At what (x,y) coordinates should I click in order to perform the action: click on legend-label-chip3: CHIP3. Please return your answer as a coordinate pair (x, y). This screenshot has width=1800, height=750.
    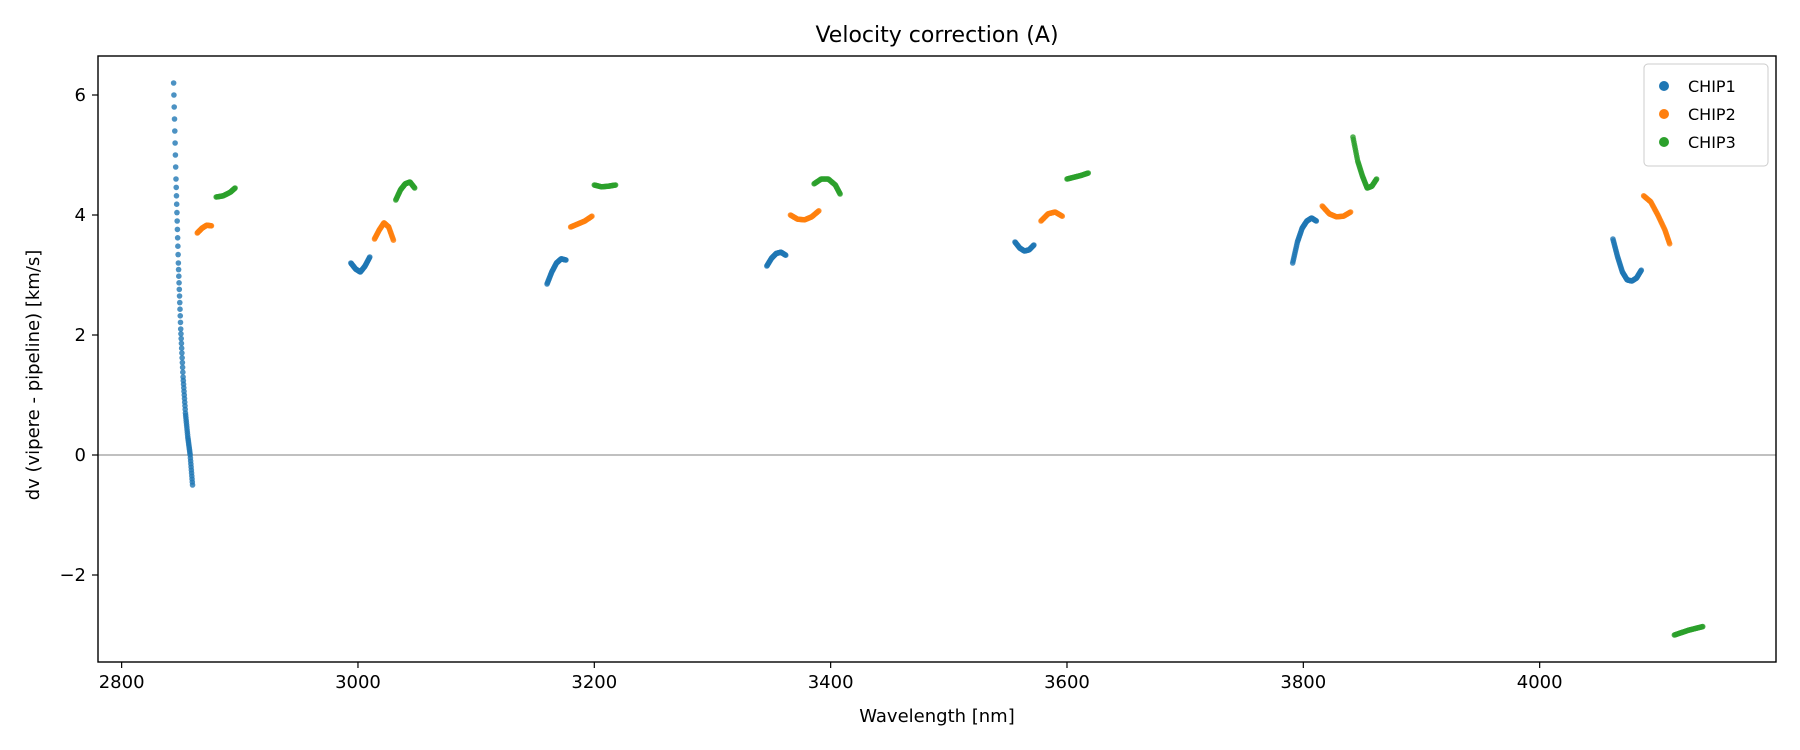
    Looking at the image, I should click on (1712, 142).